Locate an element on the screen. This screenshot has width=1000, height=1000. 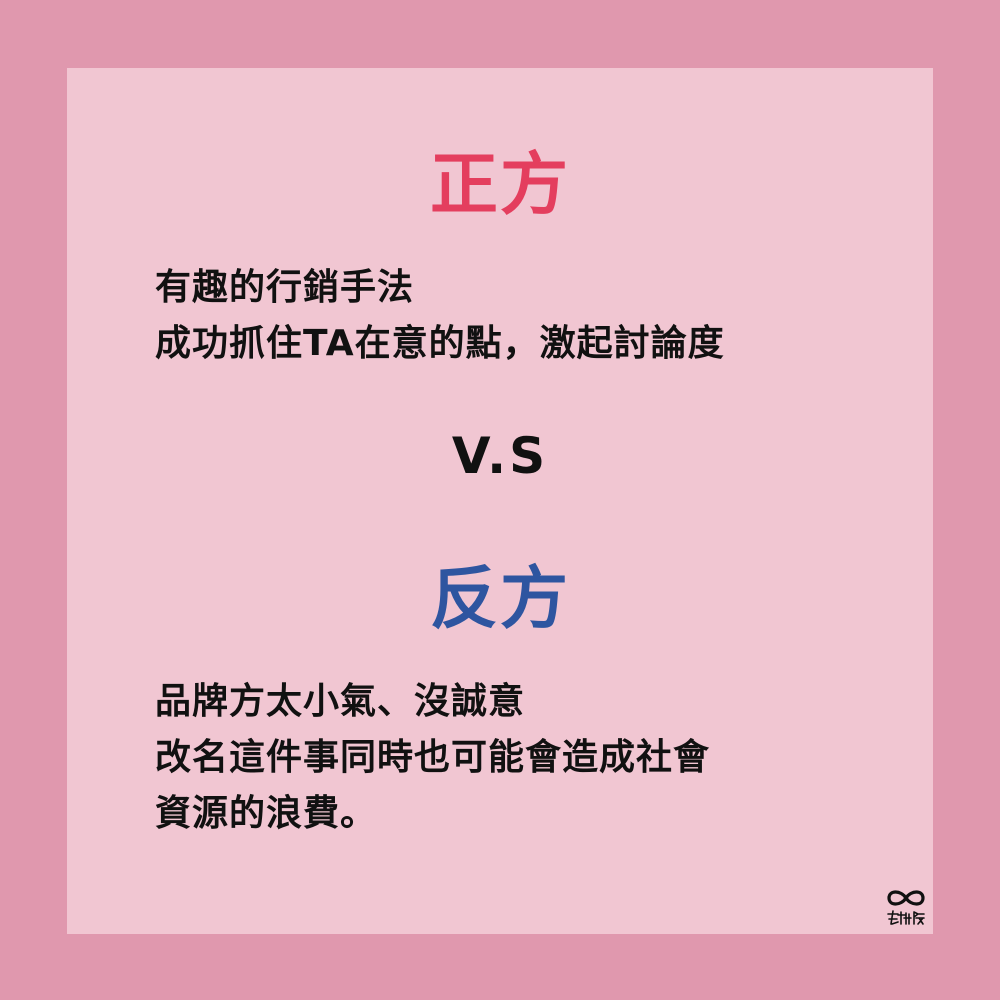
pro-text-block: 有趣的行銷手法 成功抓住TA在意的點，激起討論度 is located at coordinates (535, 316).